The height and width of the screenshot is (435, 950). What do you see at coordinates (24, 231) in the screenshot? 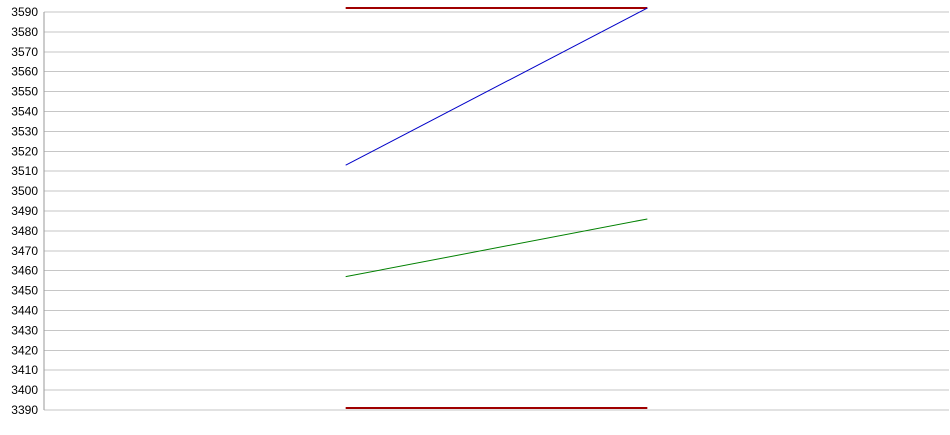
I see `y-axis-tick-label: 3480` at bounding box center [24, 231].